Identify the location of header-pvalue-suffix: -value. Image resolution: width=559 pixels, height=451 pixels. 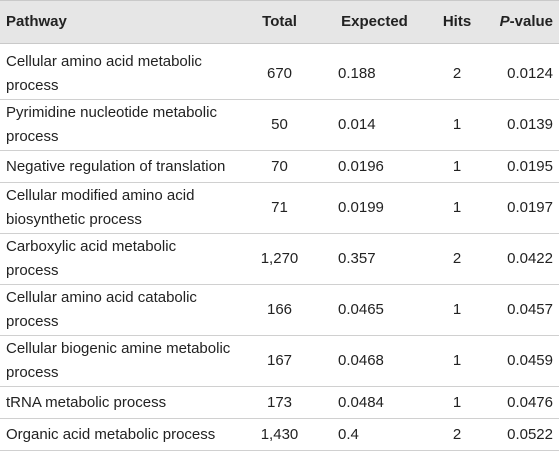
(531, 21).